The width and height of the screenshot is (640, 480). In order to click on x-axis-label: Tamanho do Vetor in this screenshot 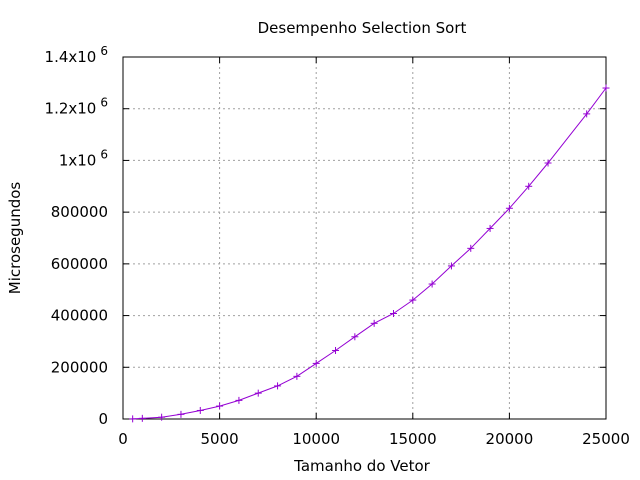, I will do `click(361, 466)`.